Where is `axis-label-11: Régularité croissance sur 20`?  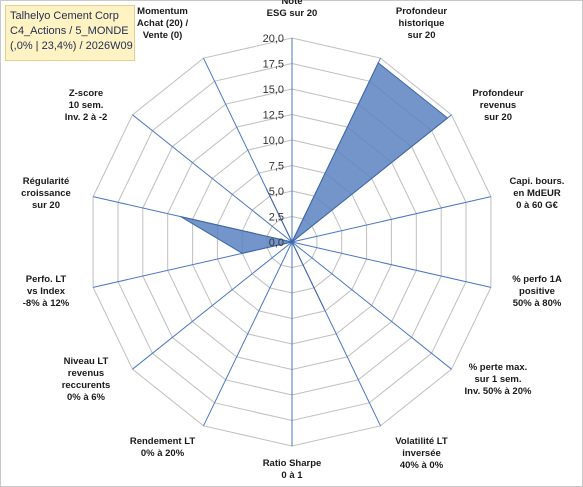
axis-label-11: Régularité croissance sur 20 is located at coordinates (46, 193).